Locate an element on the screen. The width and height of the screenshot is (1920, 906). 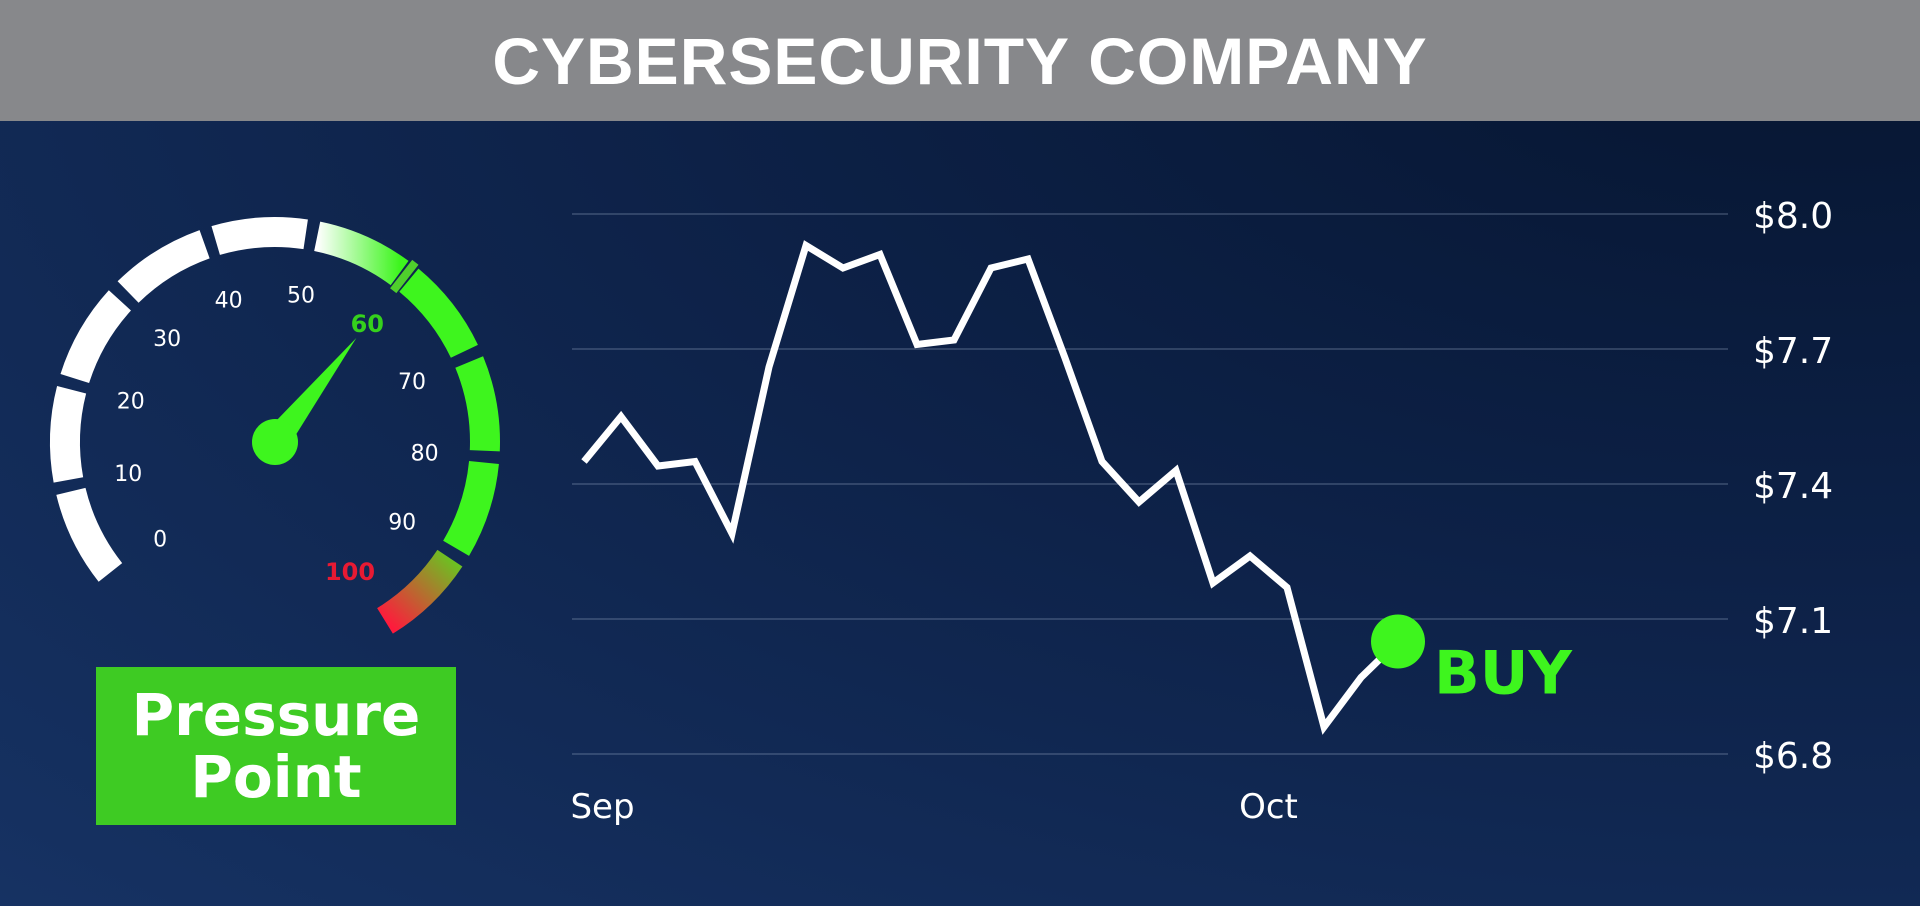
gauge-tick-label: 10 is located at coordinates (128, 474).